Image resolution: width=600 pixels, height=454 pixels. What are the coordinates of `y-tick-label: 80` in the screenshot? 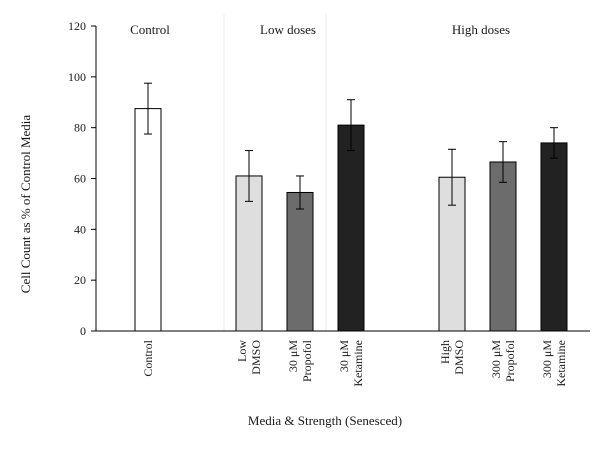 It's located at (80, 128).